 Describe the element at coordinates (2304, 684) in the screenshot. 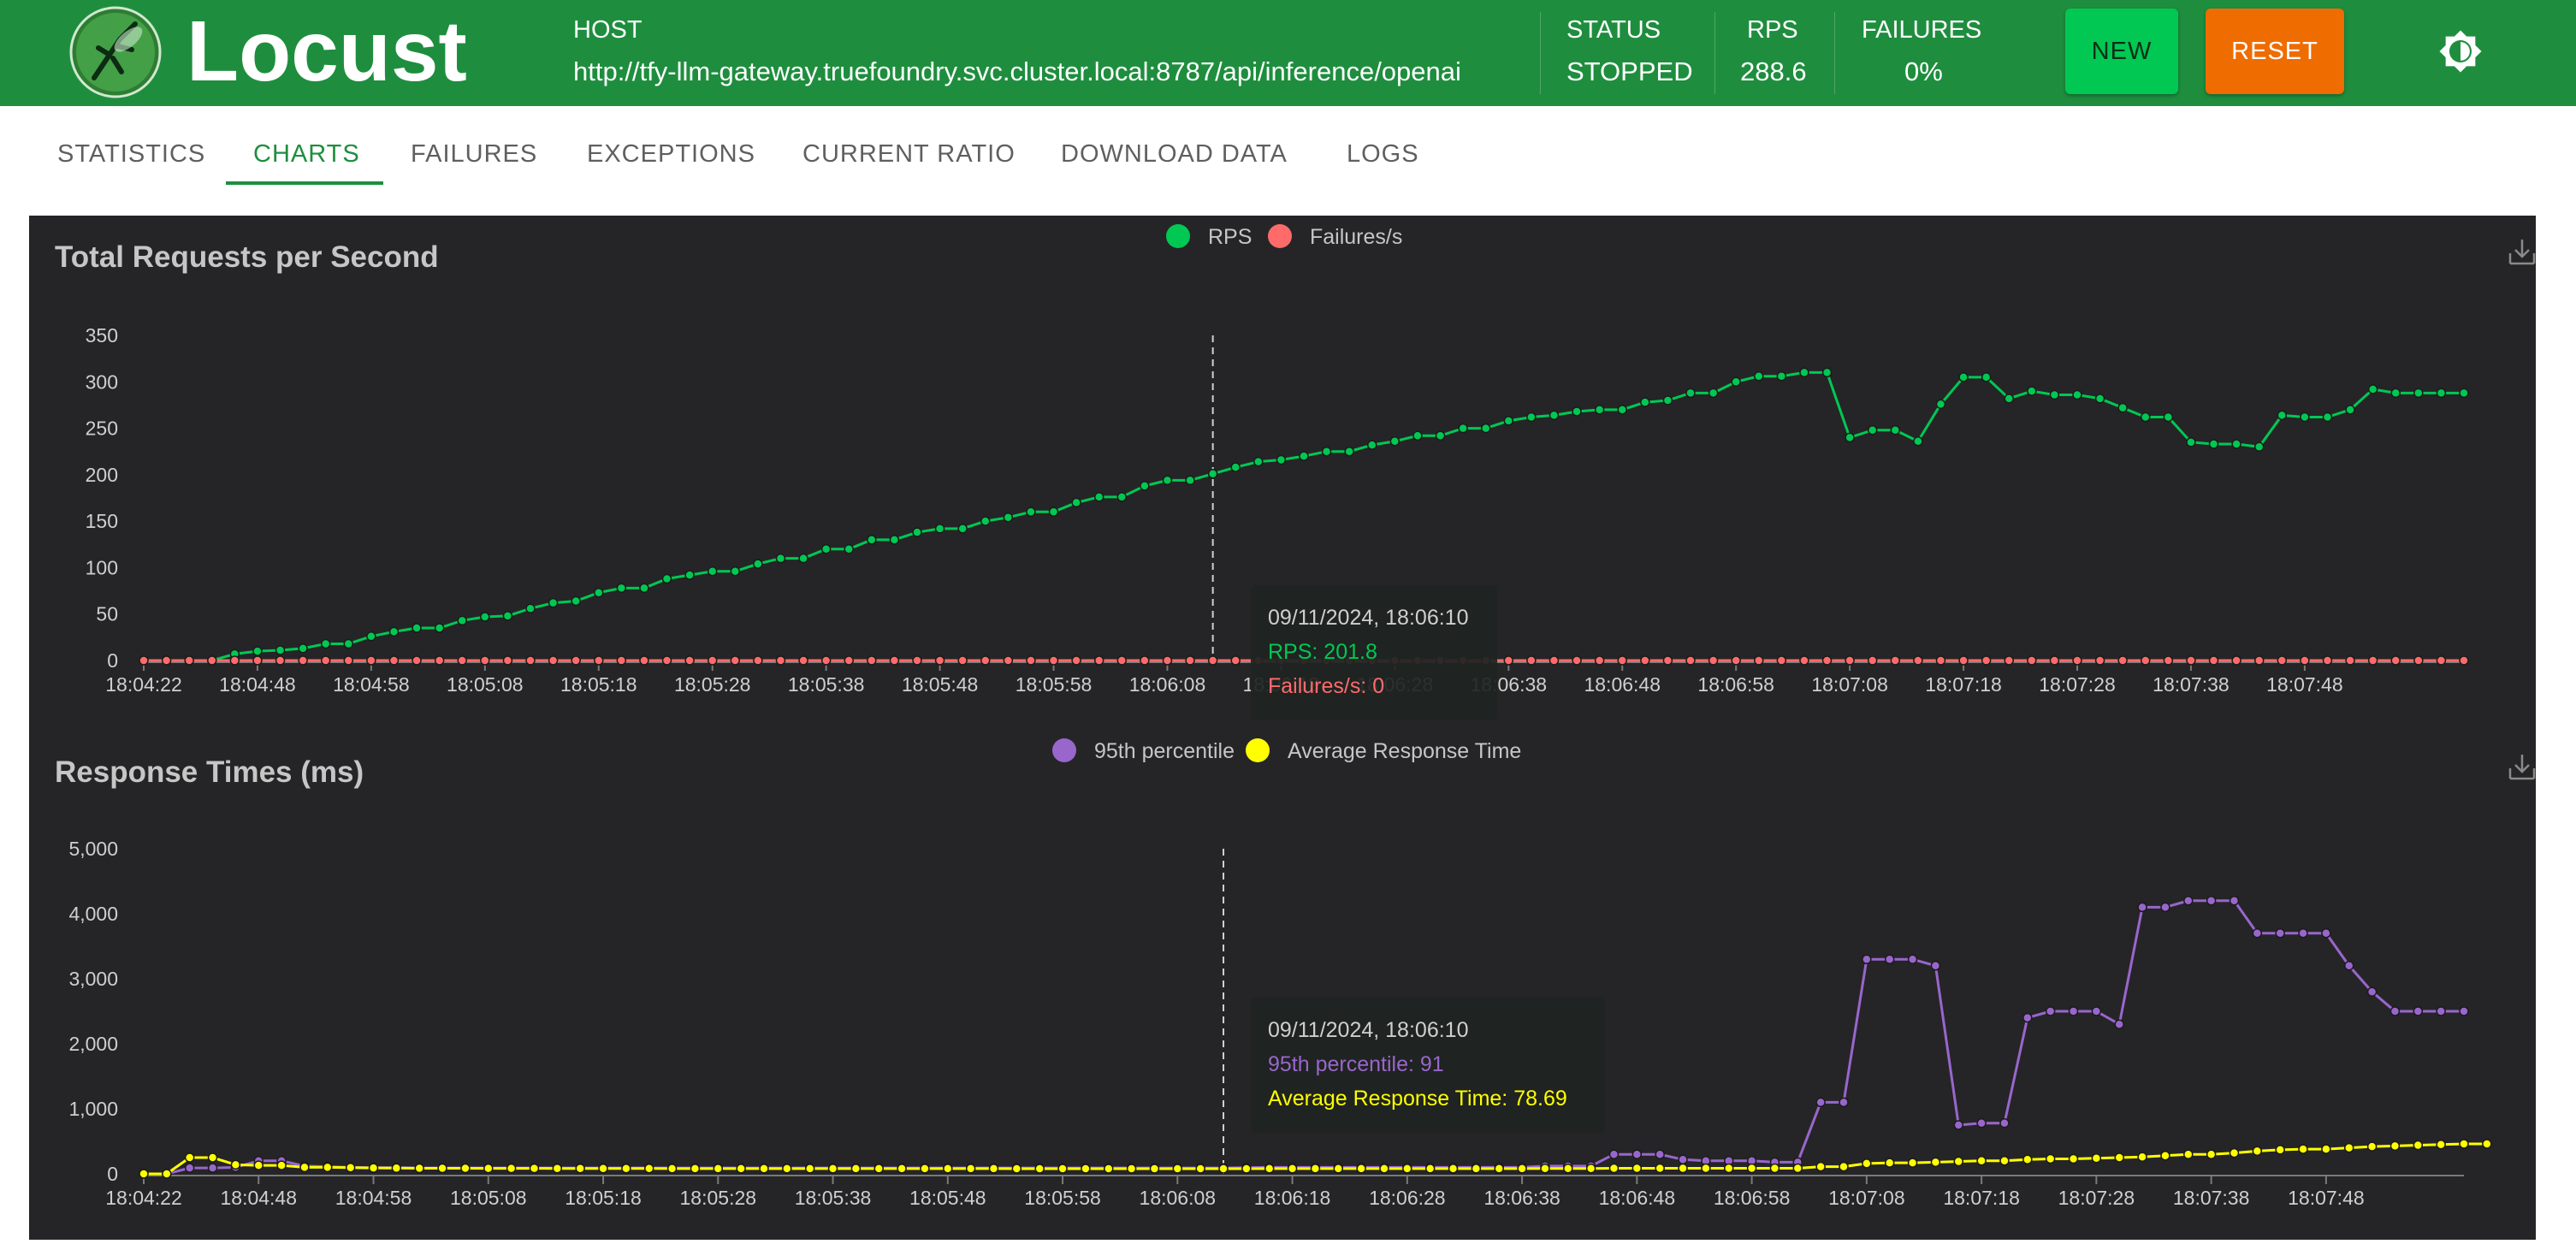

I see `x-tick-label: 18:07:48` at that location.